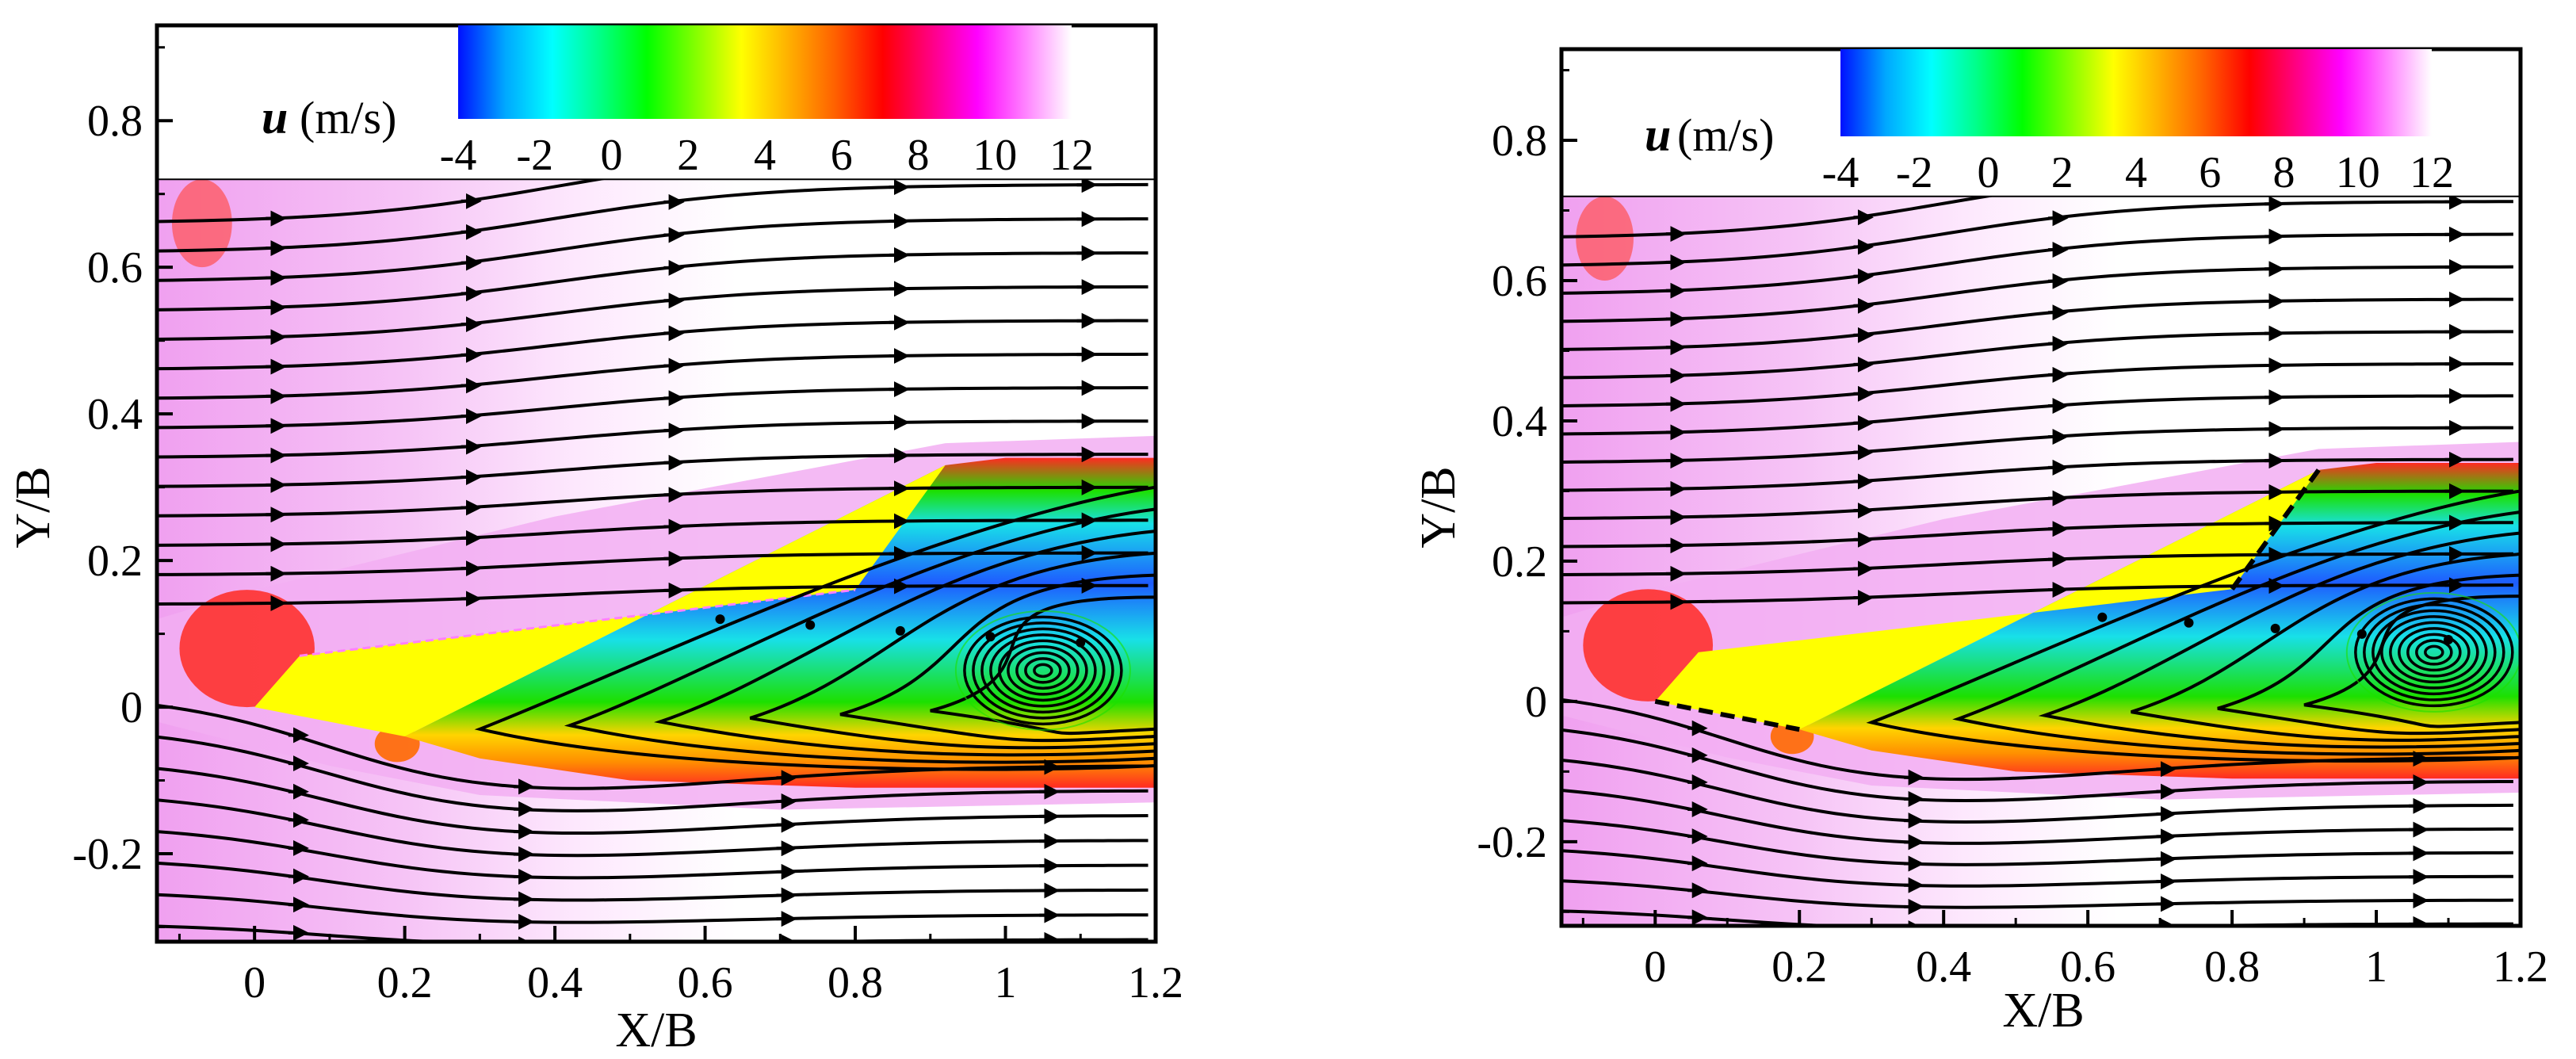  Describe the element at coordinates (254, 982) in the screenshot. I see `x-tick-label: 0` at that location.